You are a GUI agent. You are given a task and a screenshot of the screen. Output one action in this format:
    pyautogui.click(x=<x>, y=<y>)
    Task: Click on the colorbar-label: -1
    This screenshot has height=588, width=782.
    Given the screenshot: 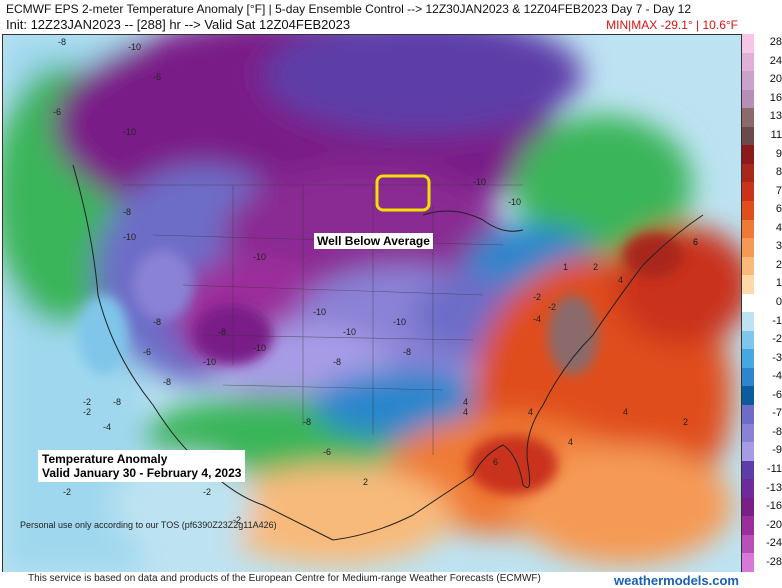 What is the action you would take?
    pyautogui.click(x=777, y=320)
    